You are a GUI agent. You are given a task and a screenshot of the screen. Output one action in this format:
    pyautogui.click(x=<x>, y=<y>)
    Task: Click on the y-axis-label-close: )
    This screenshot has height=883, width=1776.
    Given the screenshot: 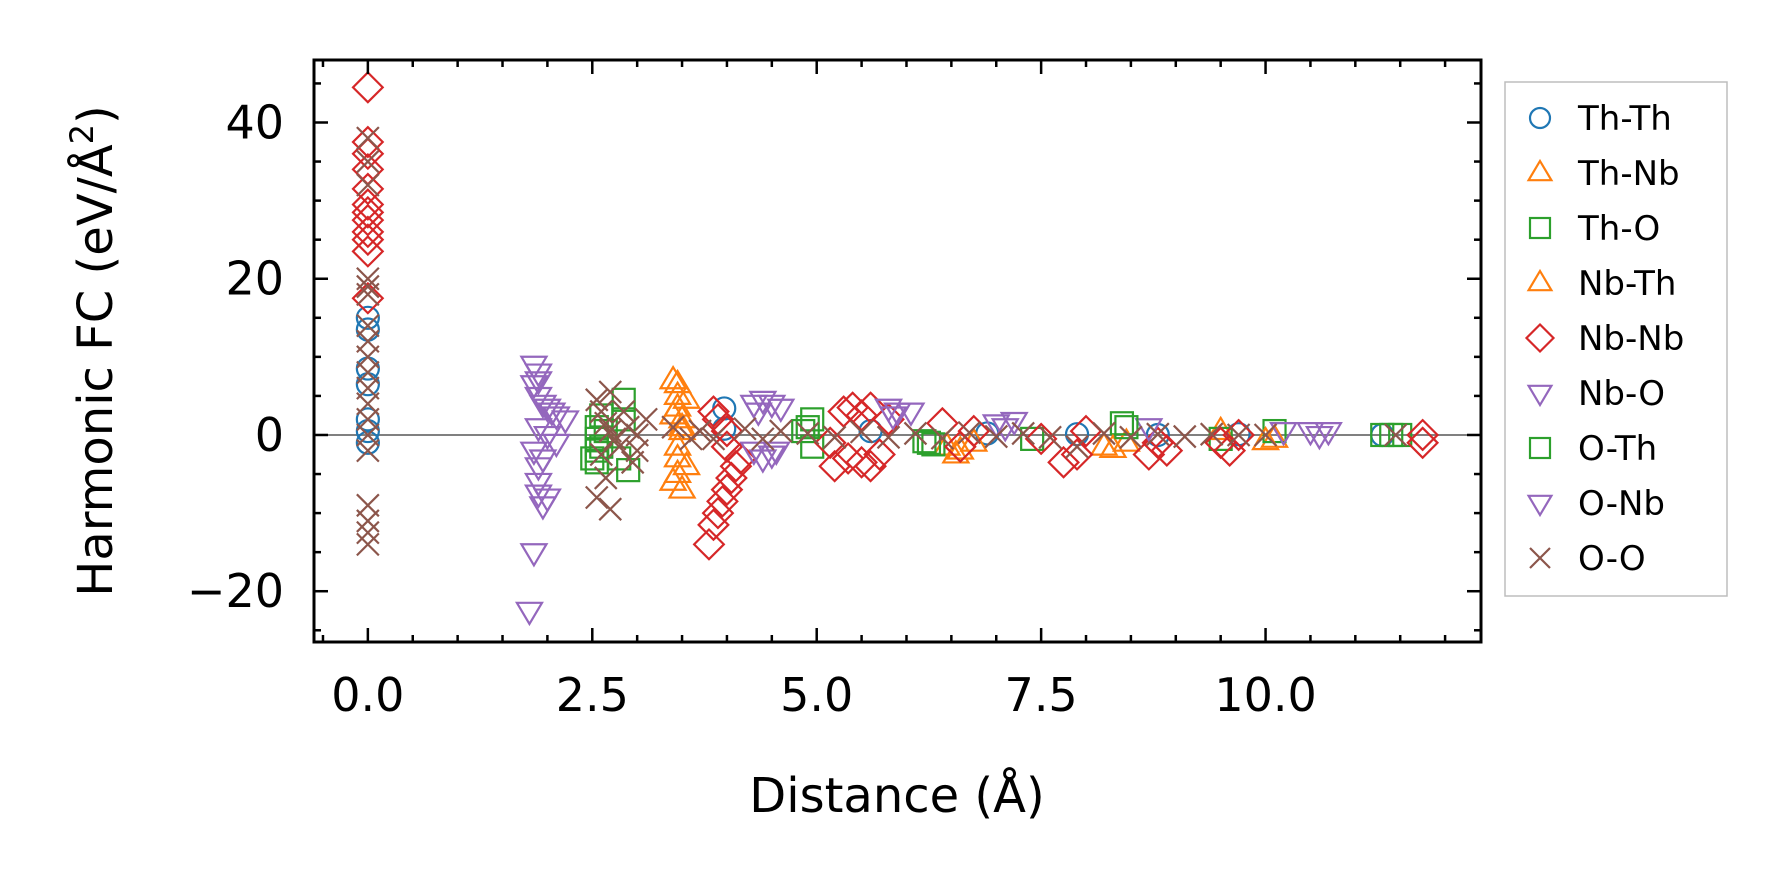 What is the action you would take?
    pyautogui.click(x=96, y=114)
    